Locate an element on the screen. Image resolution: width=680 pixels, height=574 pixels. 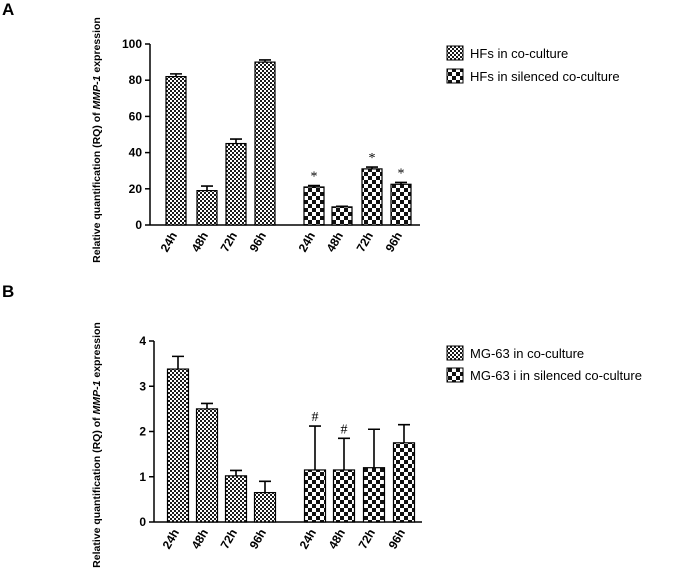
y-tick-label: 1 is located at coordinates (142, 477).